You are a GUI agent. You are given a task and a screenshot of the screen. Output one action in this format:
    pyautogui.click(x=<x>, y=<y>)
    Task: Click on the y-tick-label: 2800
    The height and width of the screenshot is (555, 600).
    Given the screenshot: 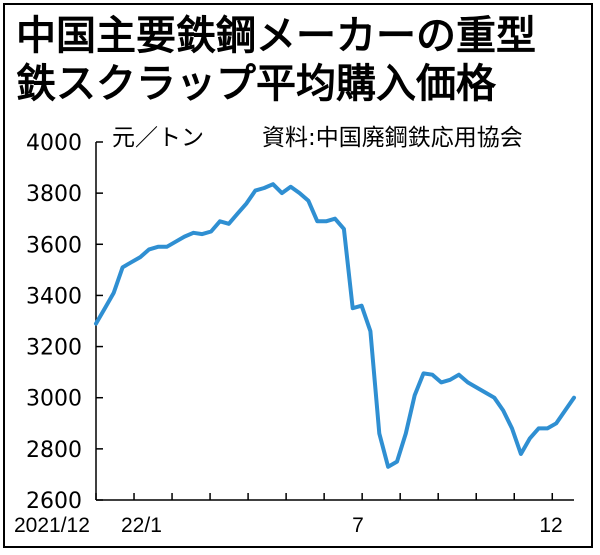 What is the action you would take?
    pyautogui.click(x=54, y=450)
    